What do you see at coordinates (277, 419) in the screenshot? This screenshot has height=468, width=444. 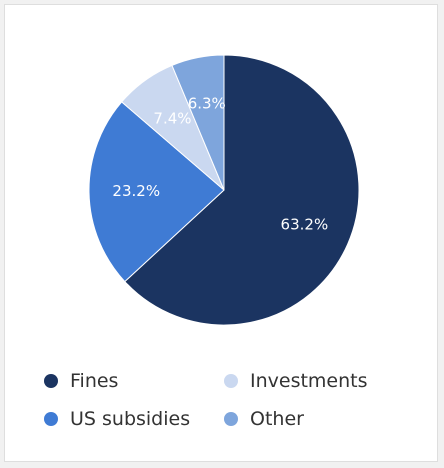 I see `legend-label-other: Other` at bounding box center [277, 419].